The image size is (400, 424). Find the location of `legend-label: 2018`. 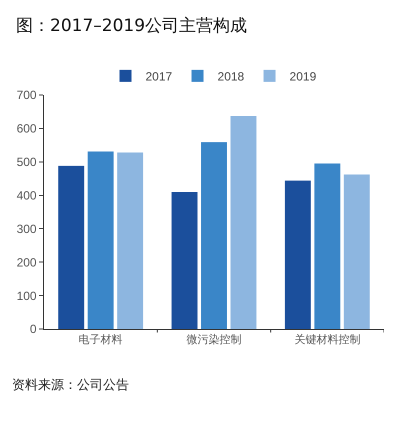

legend-label: 2018 is located at coordinates (231, 77).